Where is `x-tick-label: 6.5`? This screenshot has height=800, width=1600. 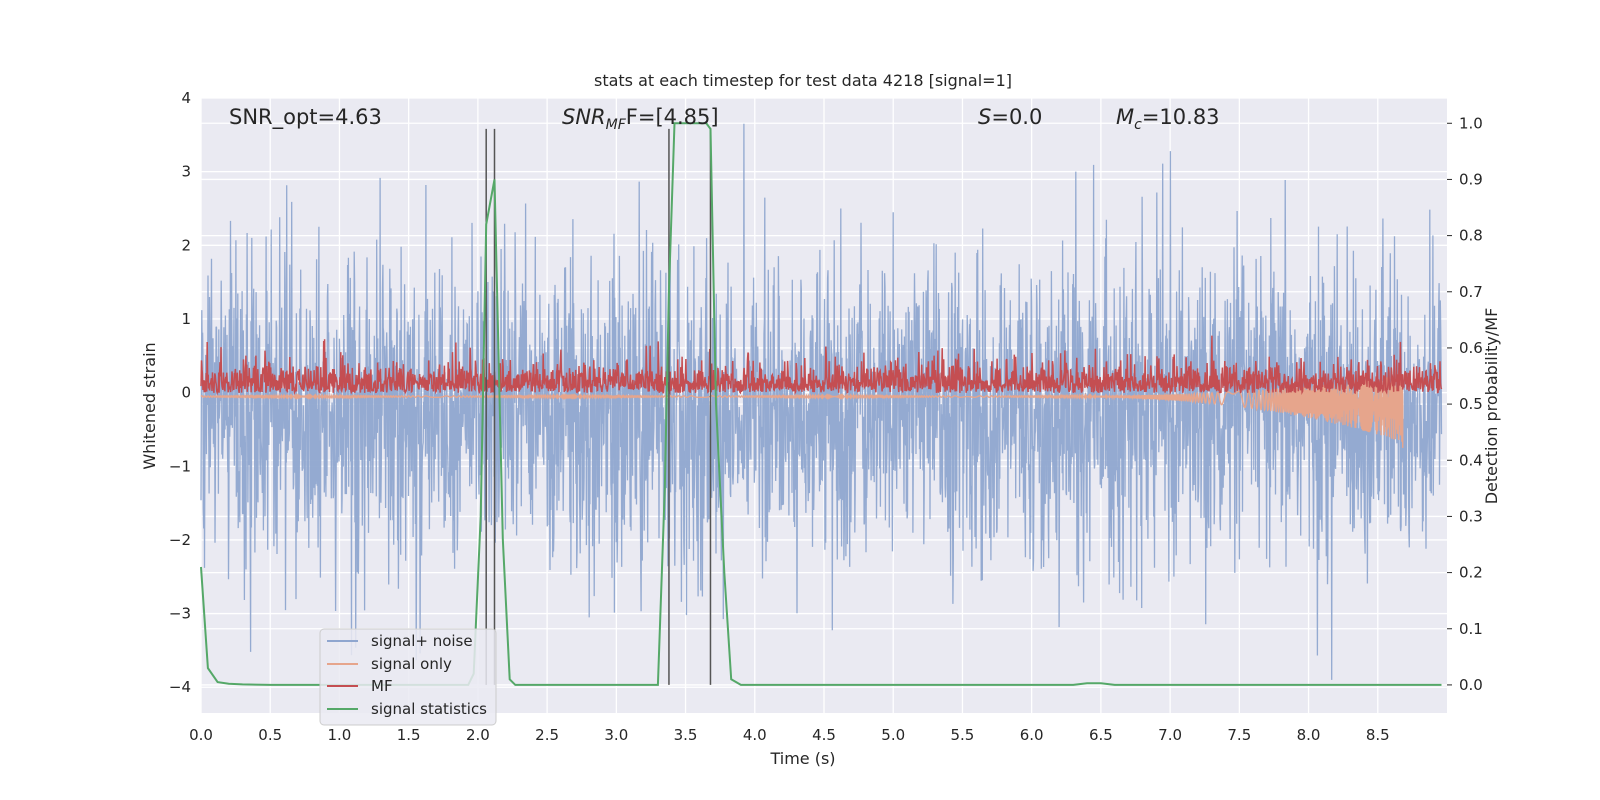 x-tick-label: 6.5 is located at coordinates (1101, 735).